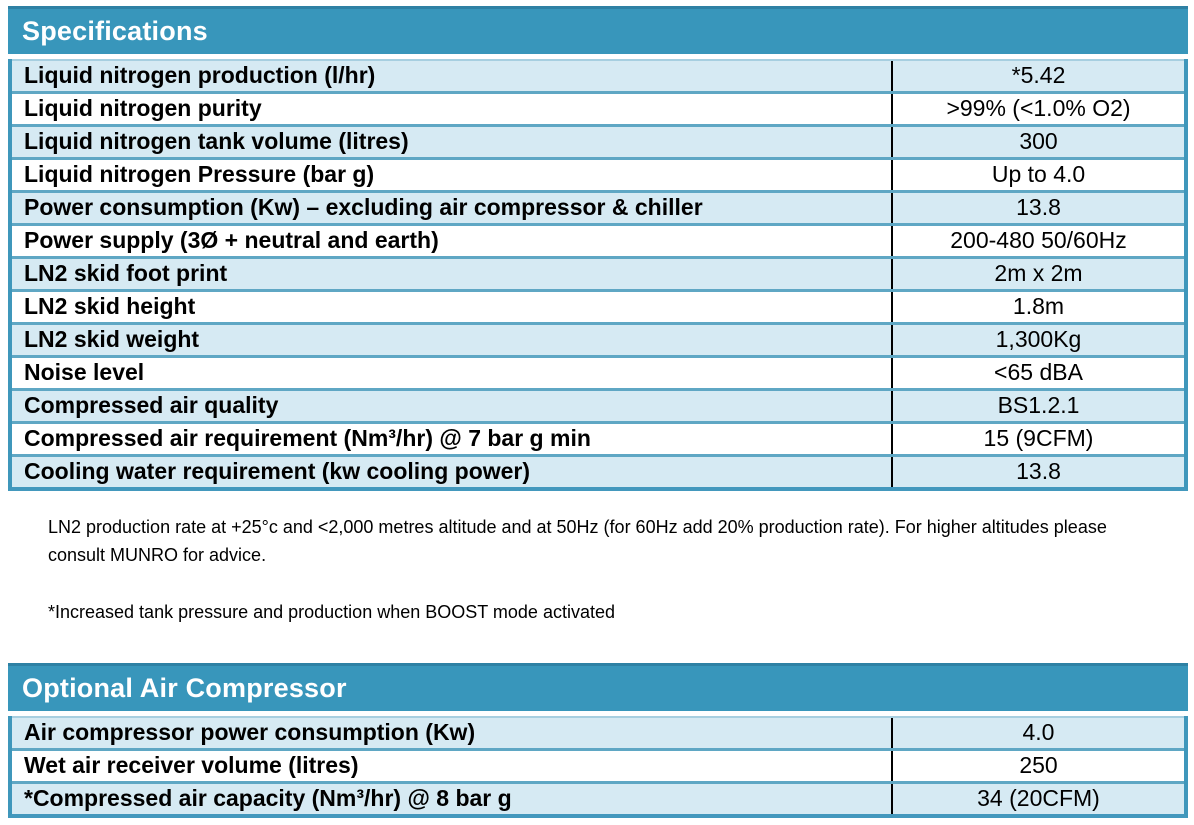 Image resolution: width=1194 pixels, height=825 pixels. What do you see at coordinates (200, 75) in the screenshot?
I see `row-label: Liquid nitrogen production (l/hr)` at bounding box center [200, 75].